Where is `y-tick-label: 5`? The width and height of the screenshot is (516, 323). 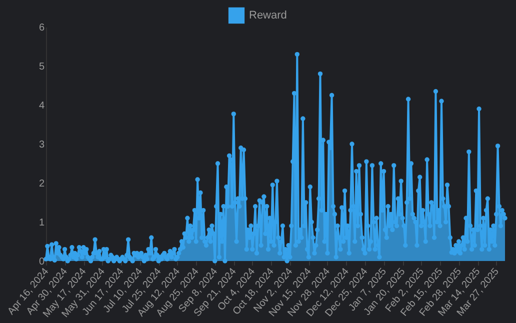 y-tick-label: 5 is located at coordinates (41, 67).